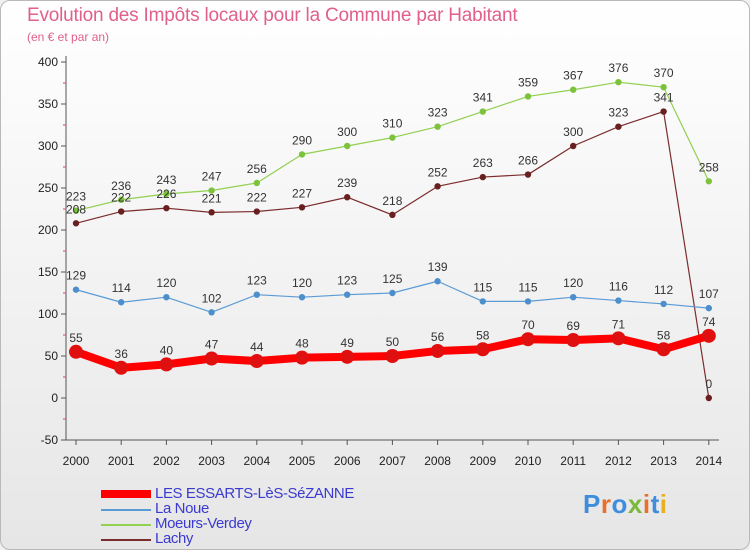 The height and width of the screenshot is (550, 750). Describe the element at coordinates (528, 325) in the screenshot. I see `data-label: 70` at that location.